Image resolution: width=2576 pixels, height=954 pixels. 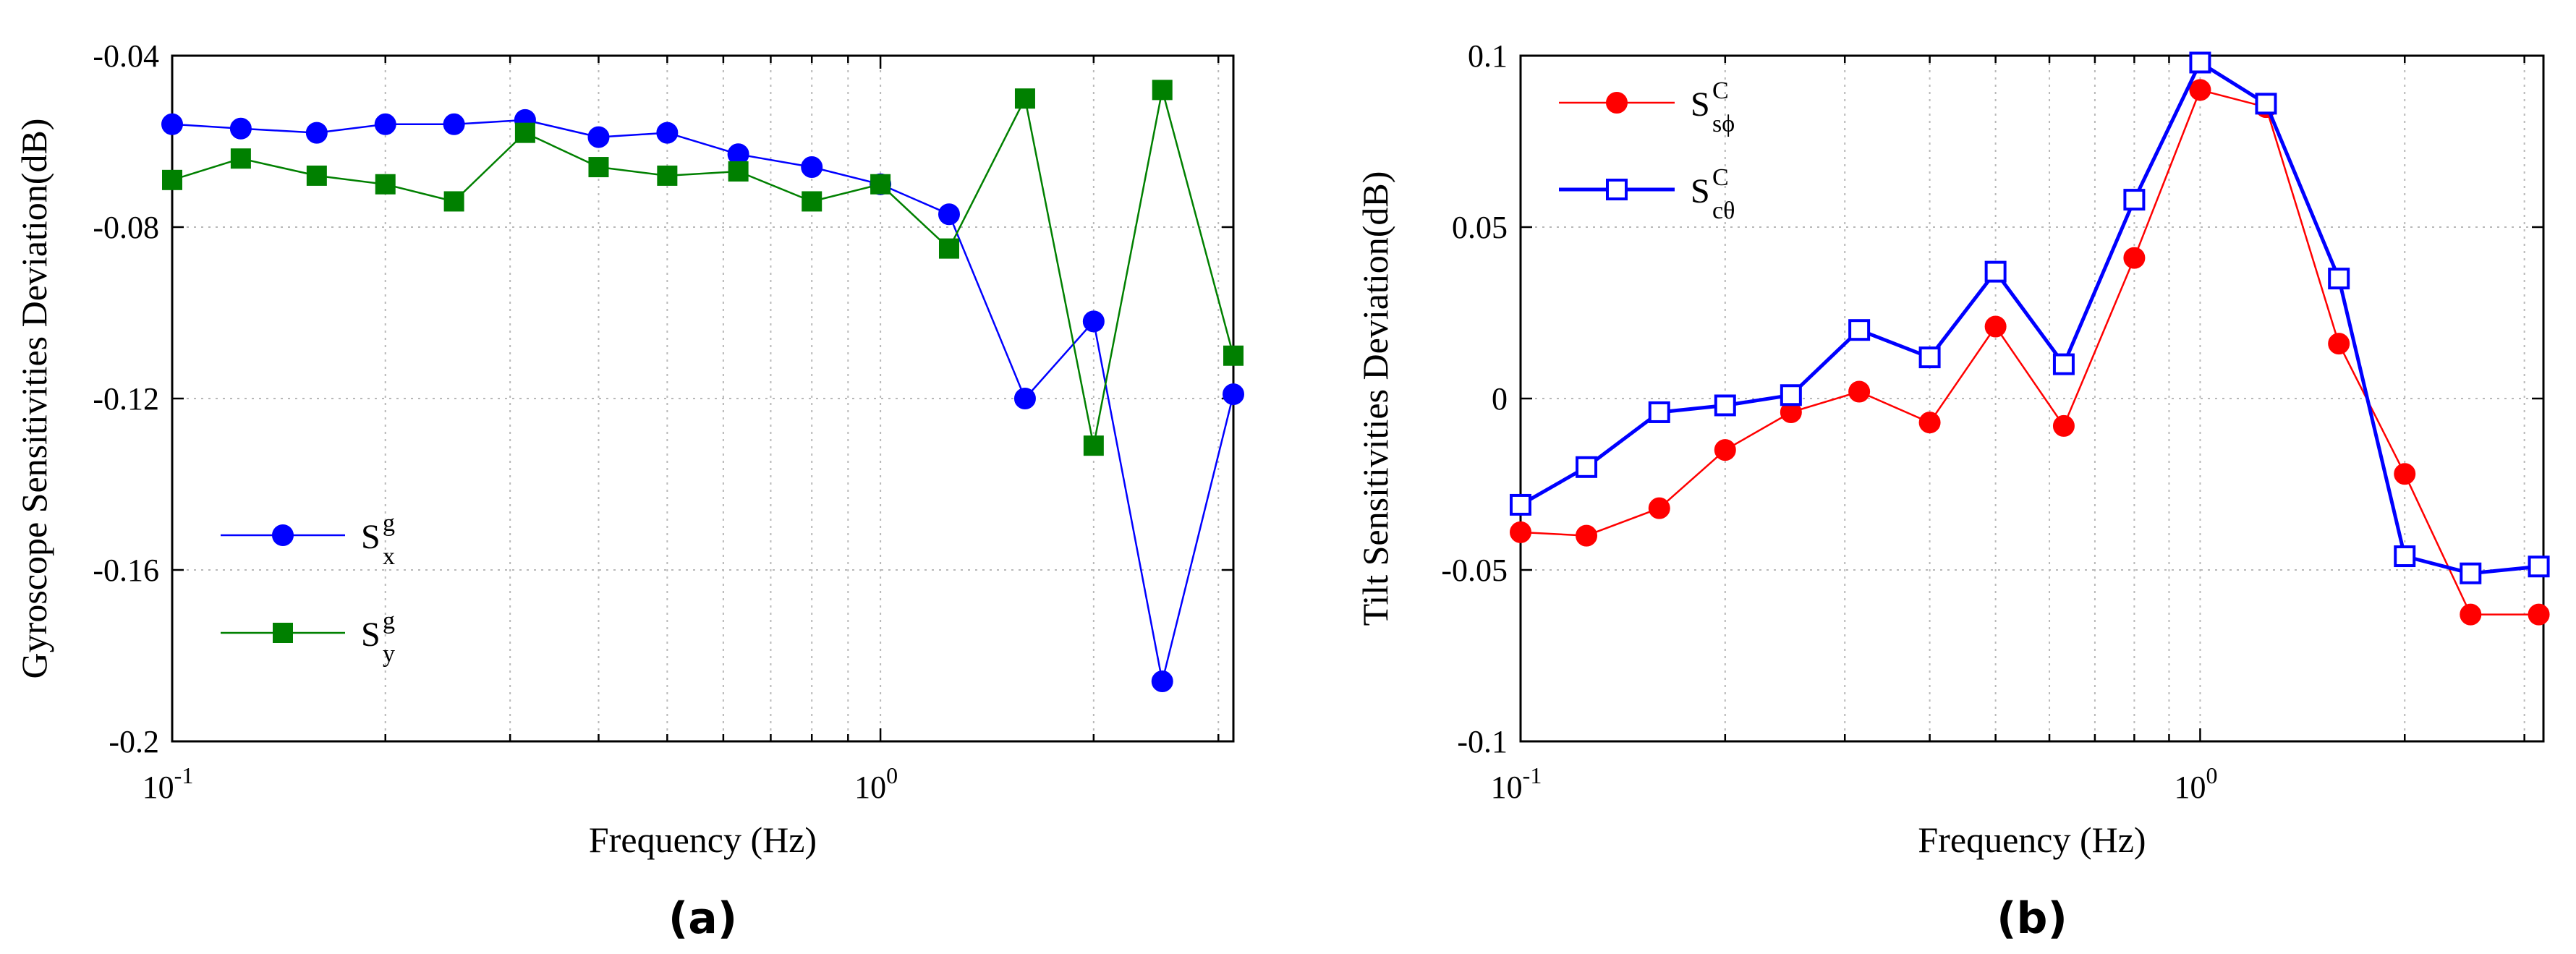 I want to click on panel-label: (a), so click(x=702, y=918).